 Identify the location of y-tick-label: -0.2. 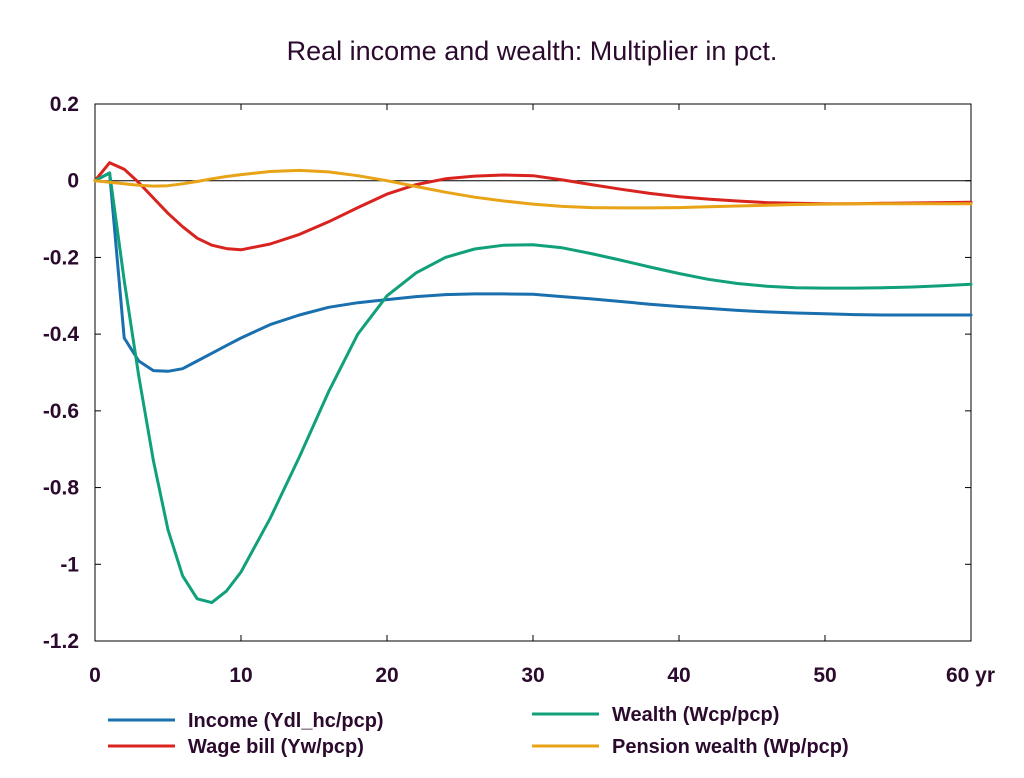
(61, 257).